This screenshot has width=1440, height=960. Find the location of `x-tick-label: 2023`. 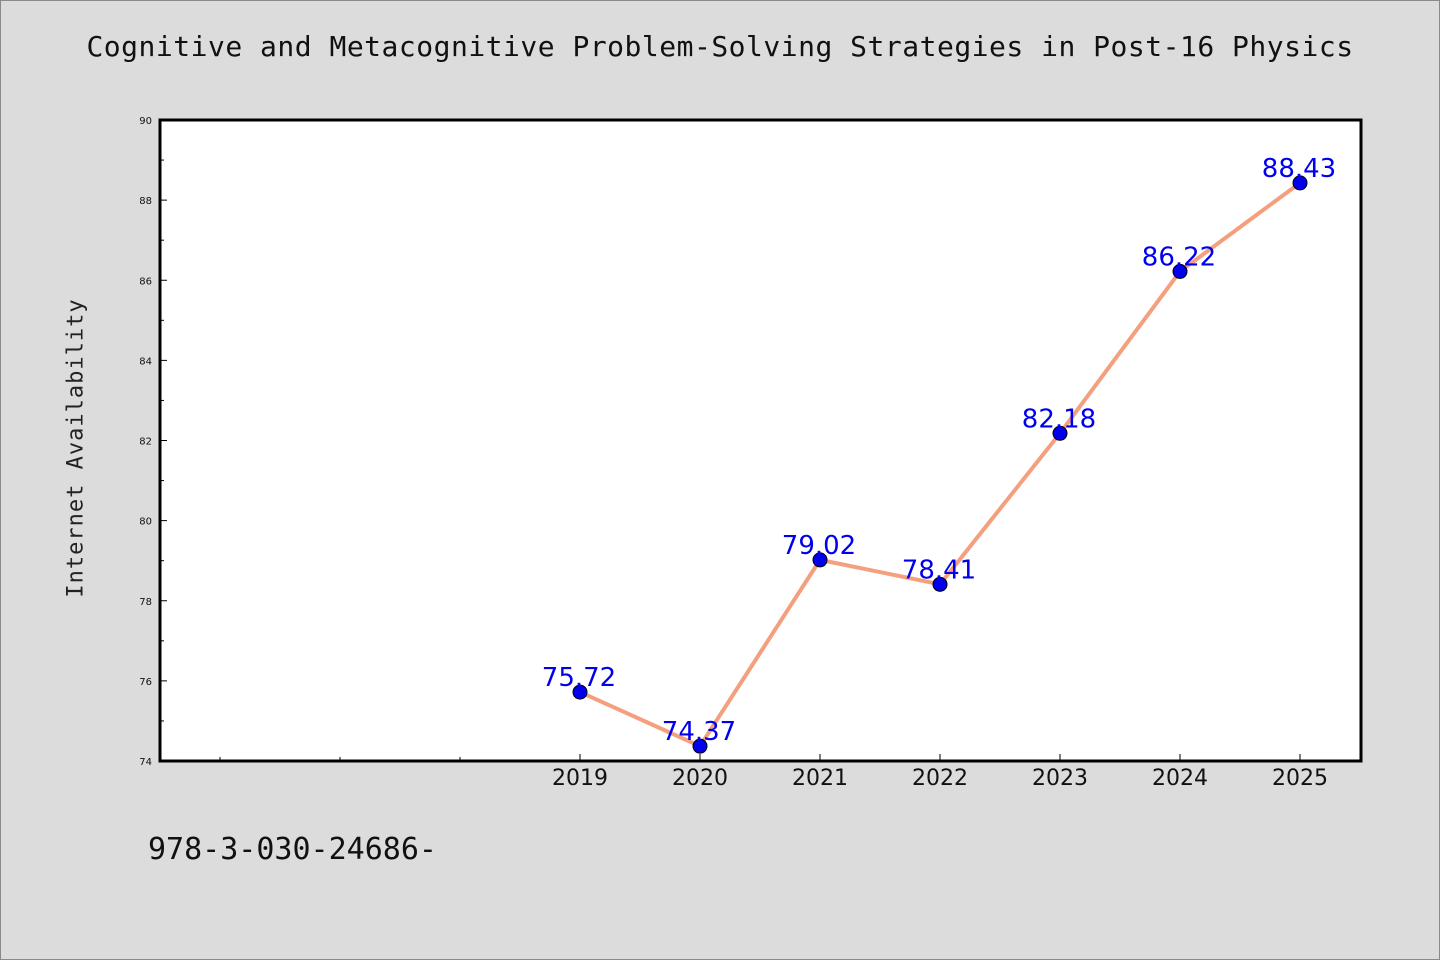

x-tick-label: 2023 is located at coordinates (1060, 778).